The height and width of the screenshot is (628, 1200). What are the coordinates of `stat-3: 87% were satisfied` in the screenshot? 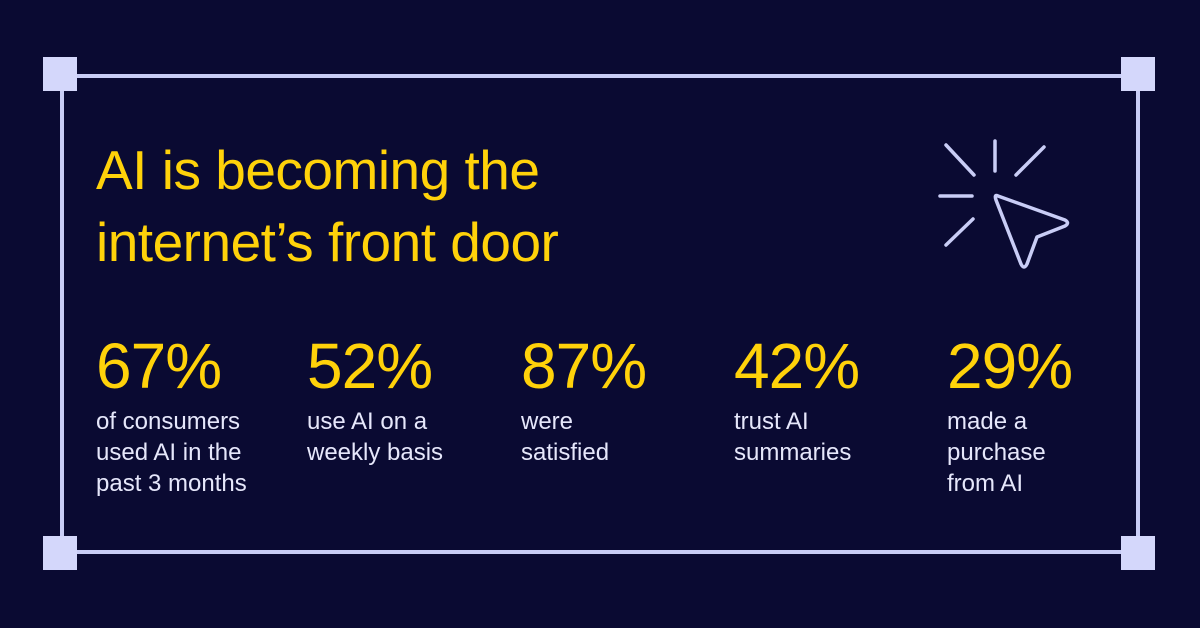 It's located at (621, 399).